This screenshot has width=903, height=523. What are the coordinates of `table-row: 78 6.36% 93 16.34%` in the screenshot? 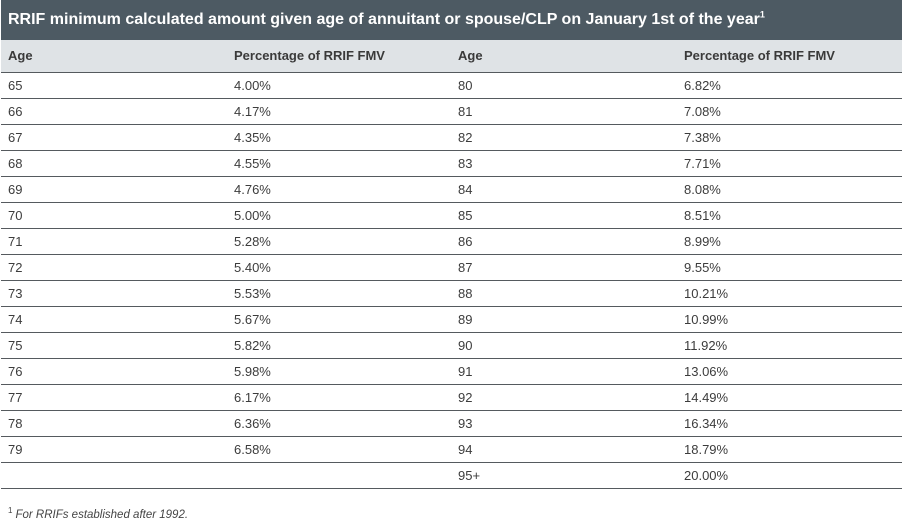 It's located at (451, 423).